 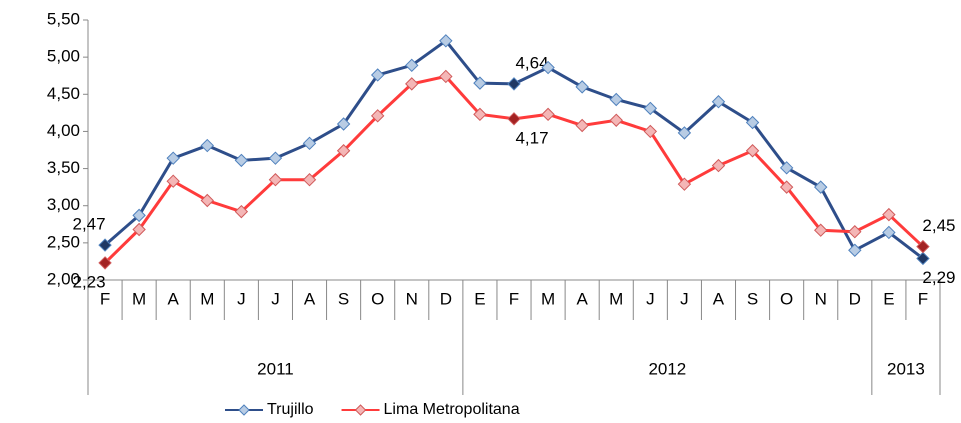 I want to click on y-tick-label: 4,50, so click(x=63, y=93).